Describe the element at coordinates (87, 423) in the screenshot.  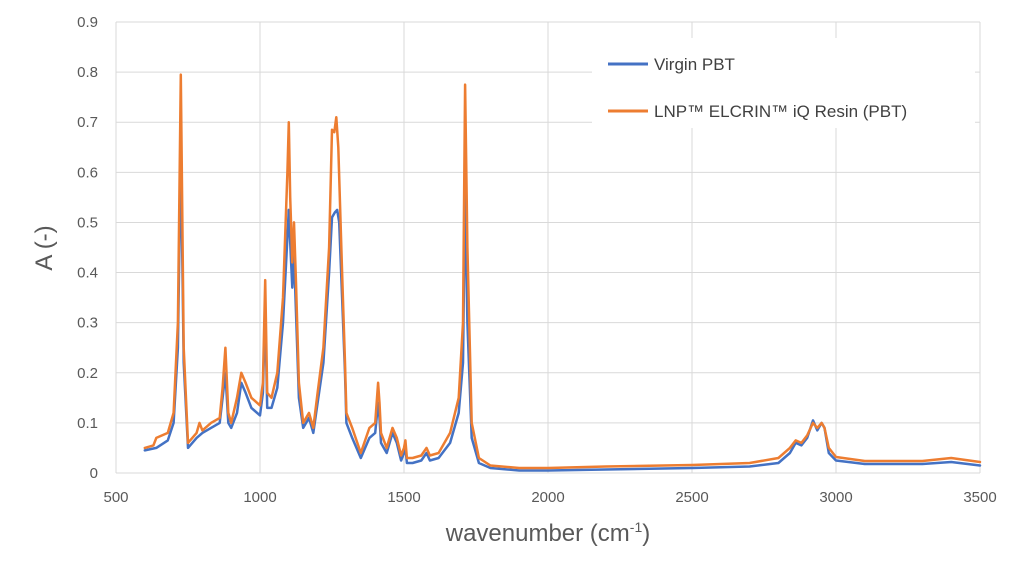
I see `y-tick-label: 0.1` at that location.